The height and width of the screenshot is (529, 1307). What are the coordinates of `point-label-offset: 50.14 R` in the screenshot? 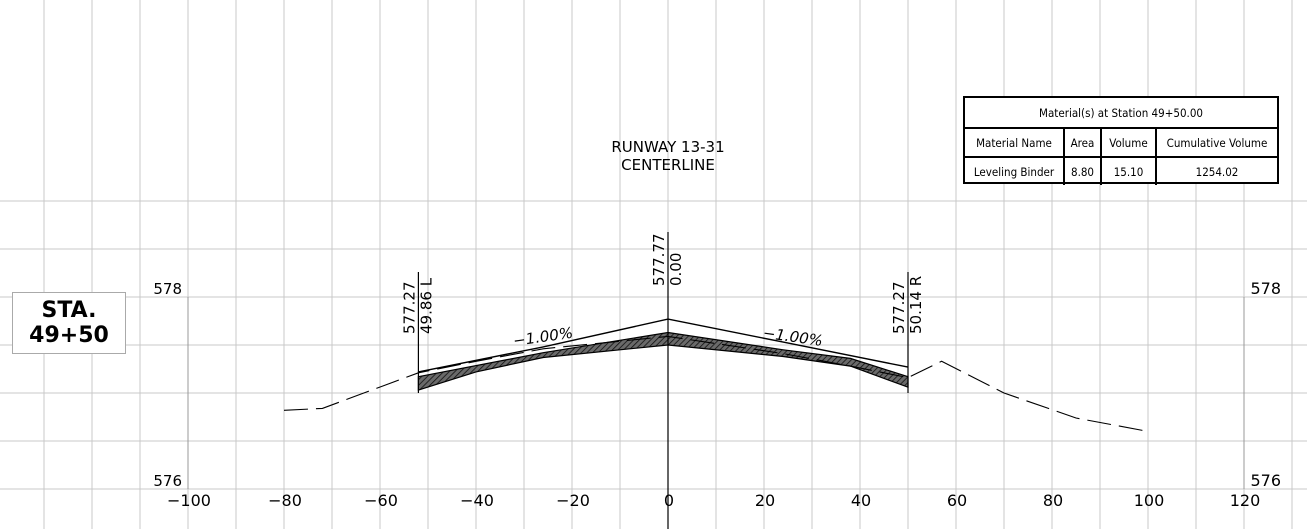 It's located at (916, 305).